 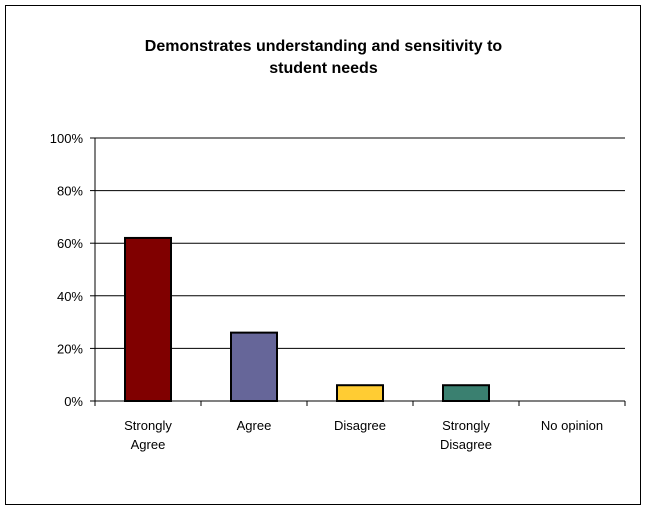 I want to click on y-tick-label: 80%, so click(x=70, y=191).